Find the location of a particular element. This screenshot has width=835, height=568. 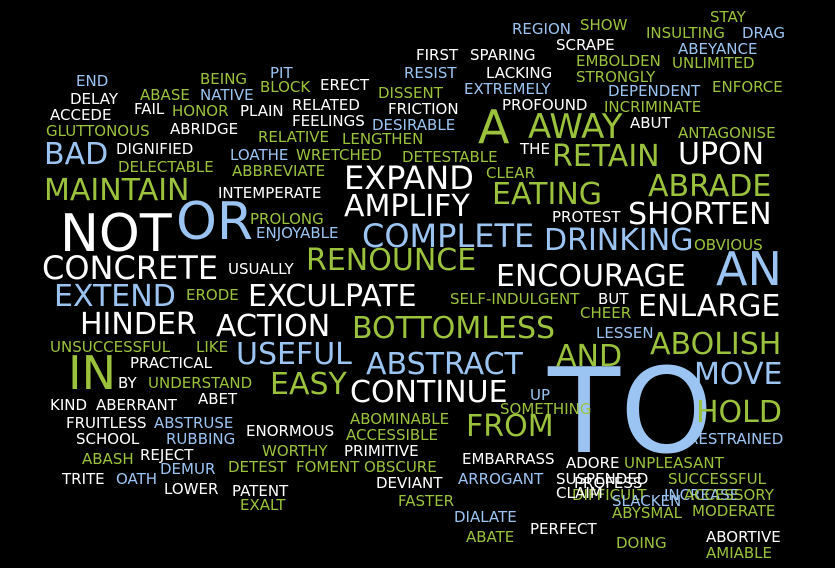

word-in: IN is located at coordinates (92, 373).